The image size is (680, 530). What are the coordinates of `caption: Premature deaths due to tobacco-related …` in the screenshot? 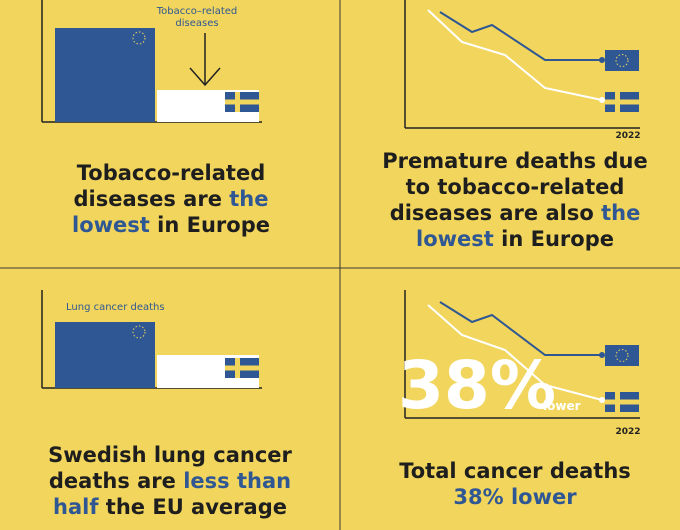 It's located at (515, 200).